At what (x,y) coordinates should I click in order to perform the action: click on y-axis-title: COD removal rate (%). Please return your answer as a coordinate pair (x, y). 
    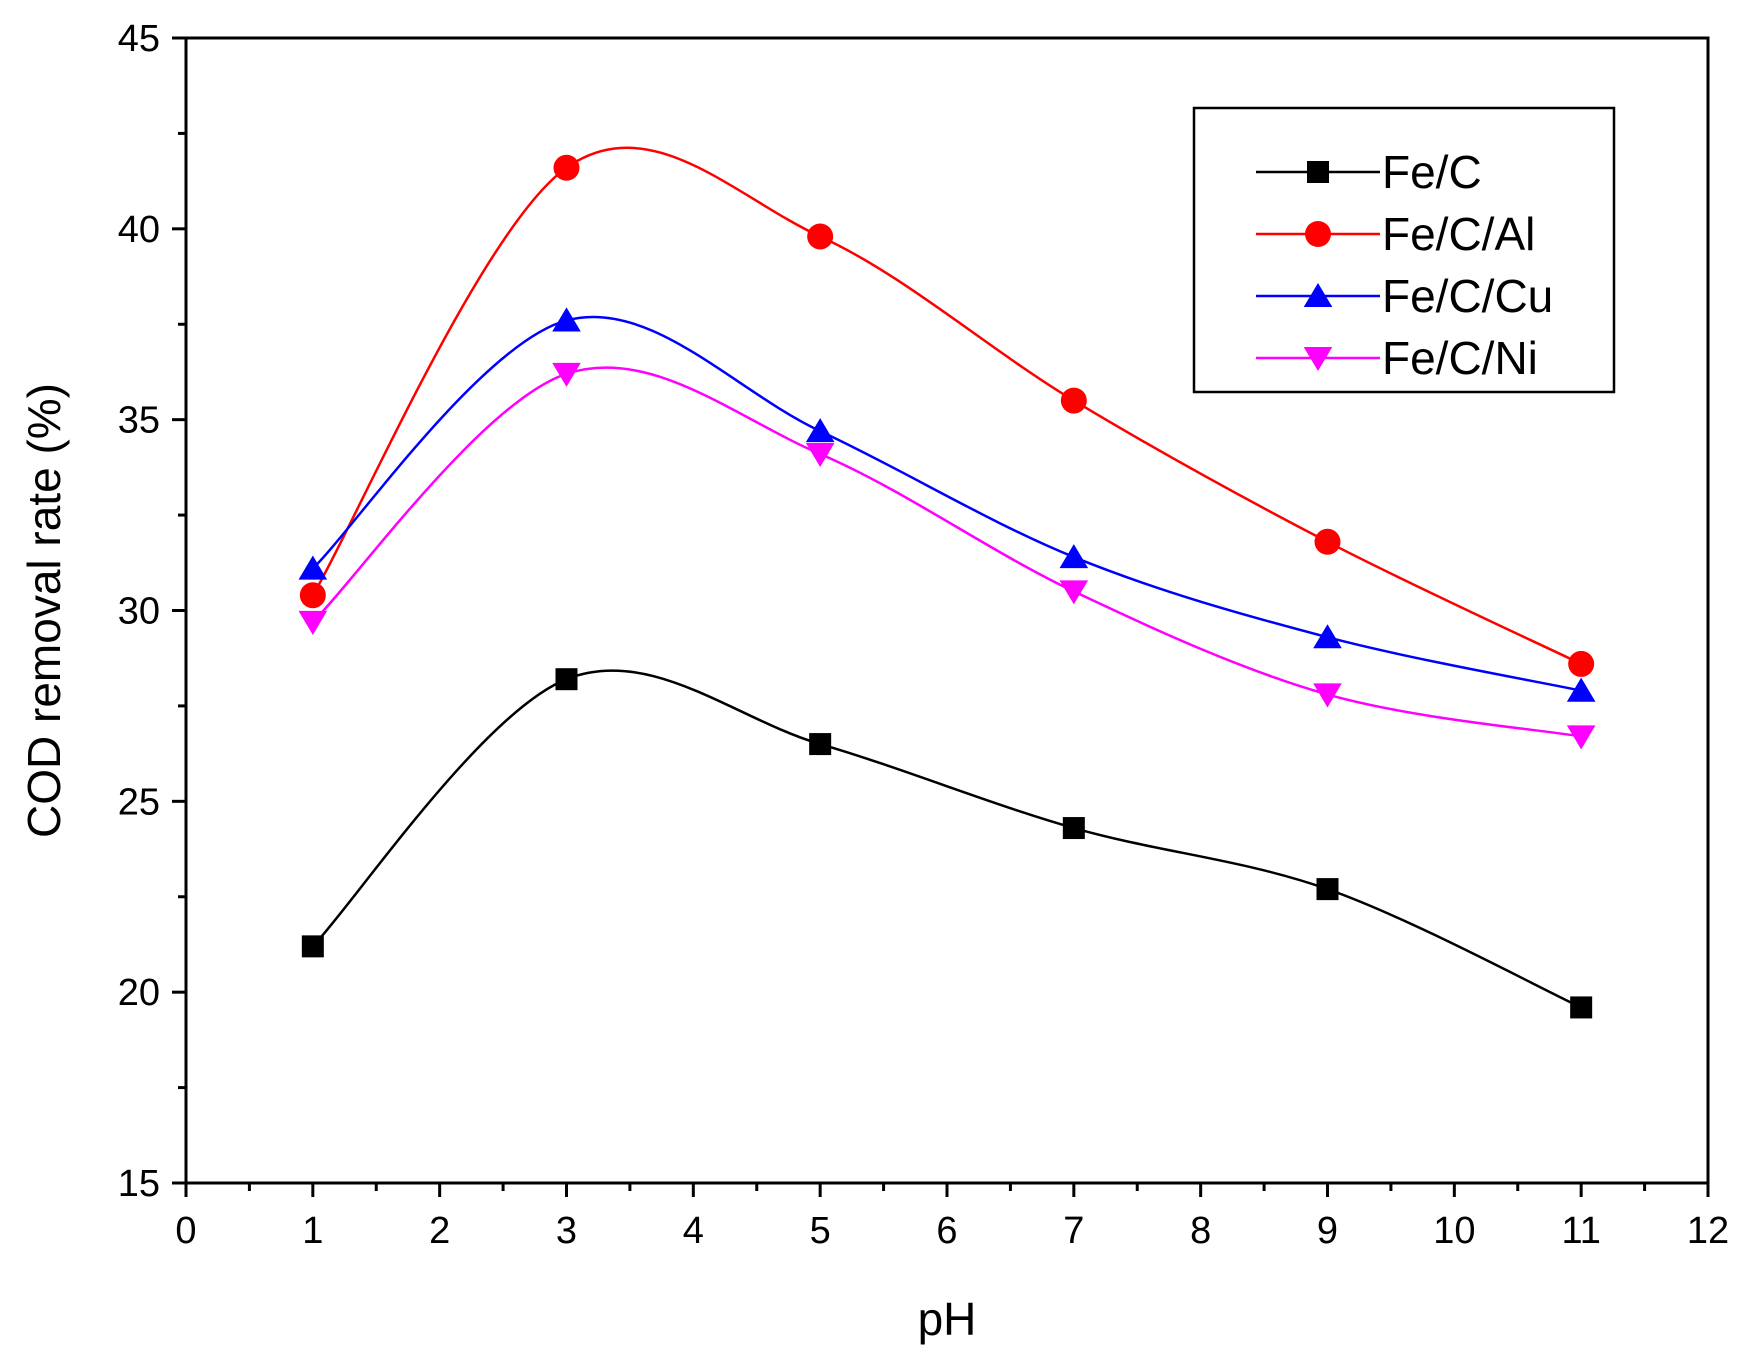
    Looking at the image, I should click on (44, 610).